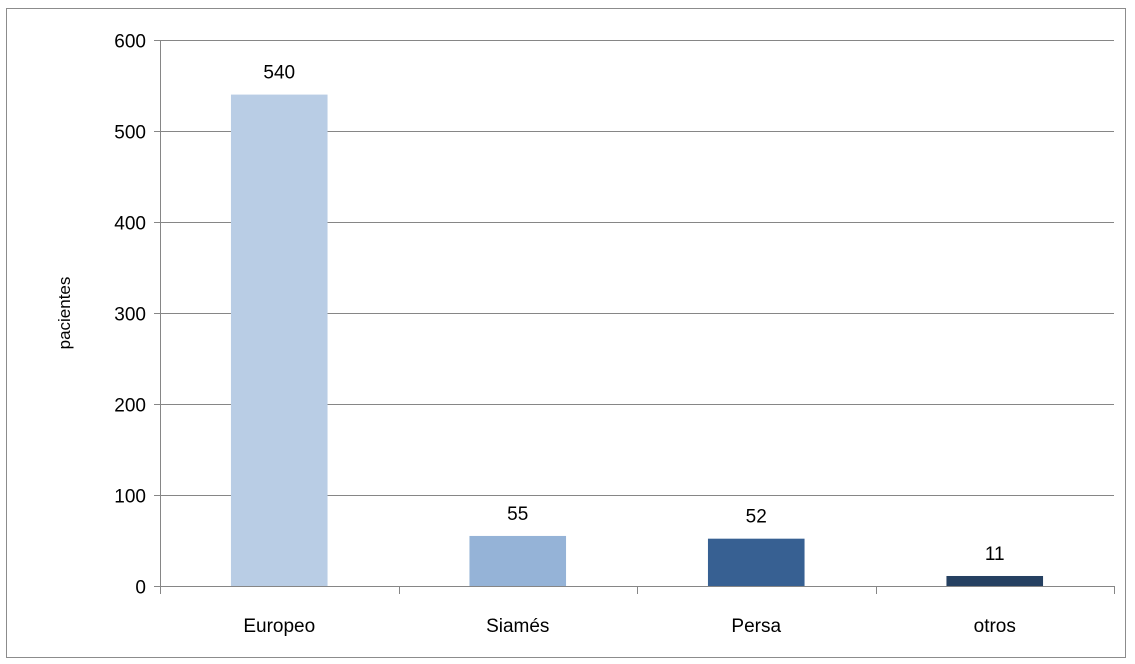 The width and height of the screenshot is (1135, 664). I want to click on data-label: 55, so click(517, 514).